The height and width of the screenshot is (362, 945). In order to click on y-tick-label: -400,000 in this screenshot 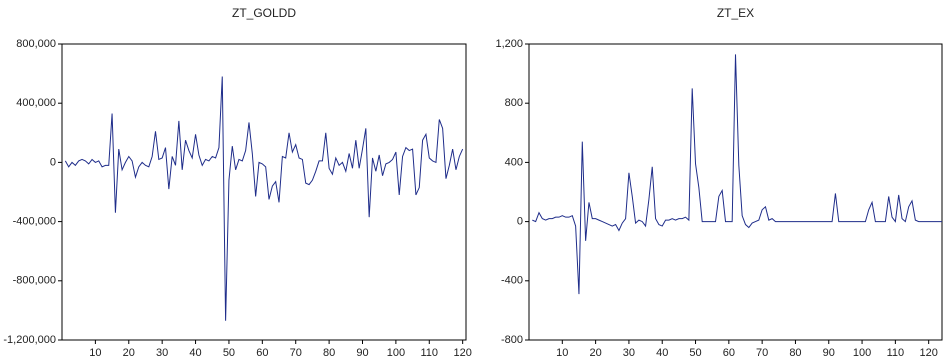, I will do `click(34, 222)`.